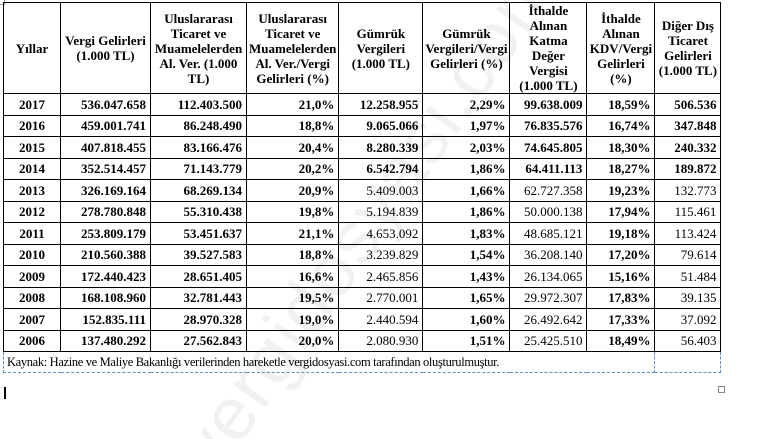 This screenshot has width=761, height=439. Describe the element at coordinates (381, 340) in the screenshot. I see `cell-customs-duties: 2.080.930` at that location.